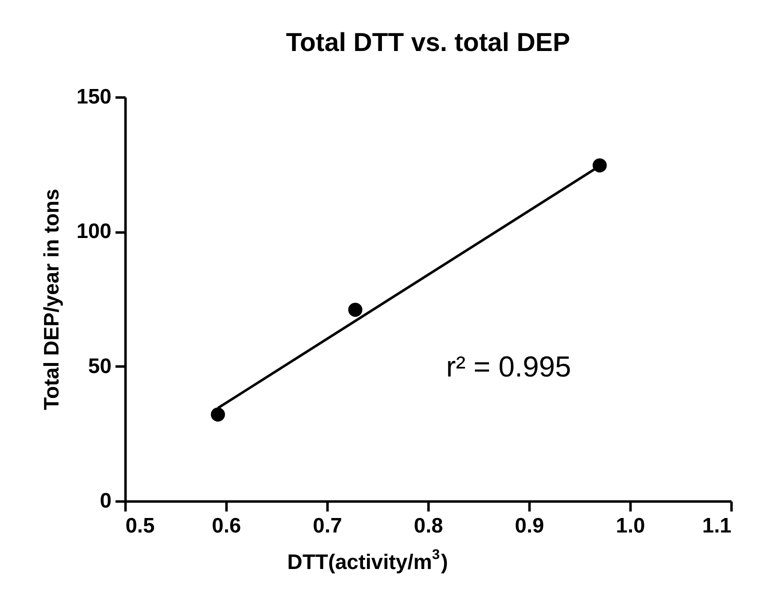  What do you see at coordinates (428, 42) in the screenshot?
I see `chart-title: Total DTT vs. total DEP` at bounding box center [428, 42].